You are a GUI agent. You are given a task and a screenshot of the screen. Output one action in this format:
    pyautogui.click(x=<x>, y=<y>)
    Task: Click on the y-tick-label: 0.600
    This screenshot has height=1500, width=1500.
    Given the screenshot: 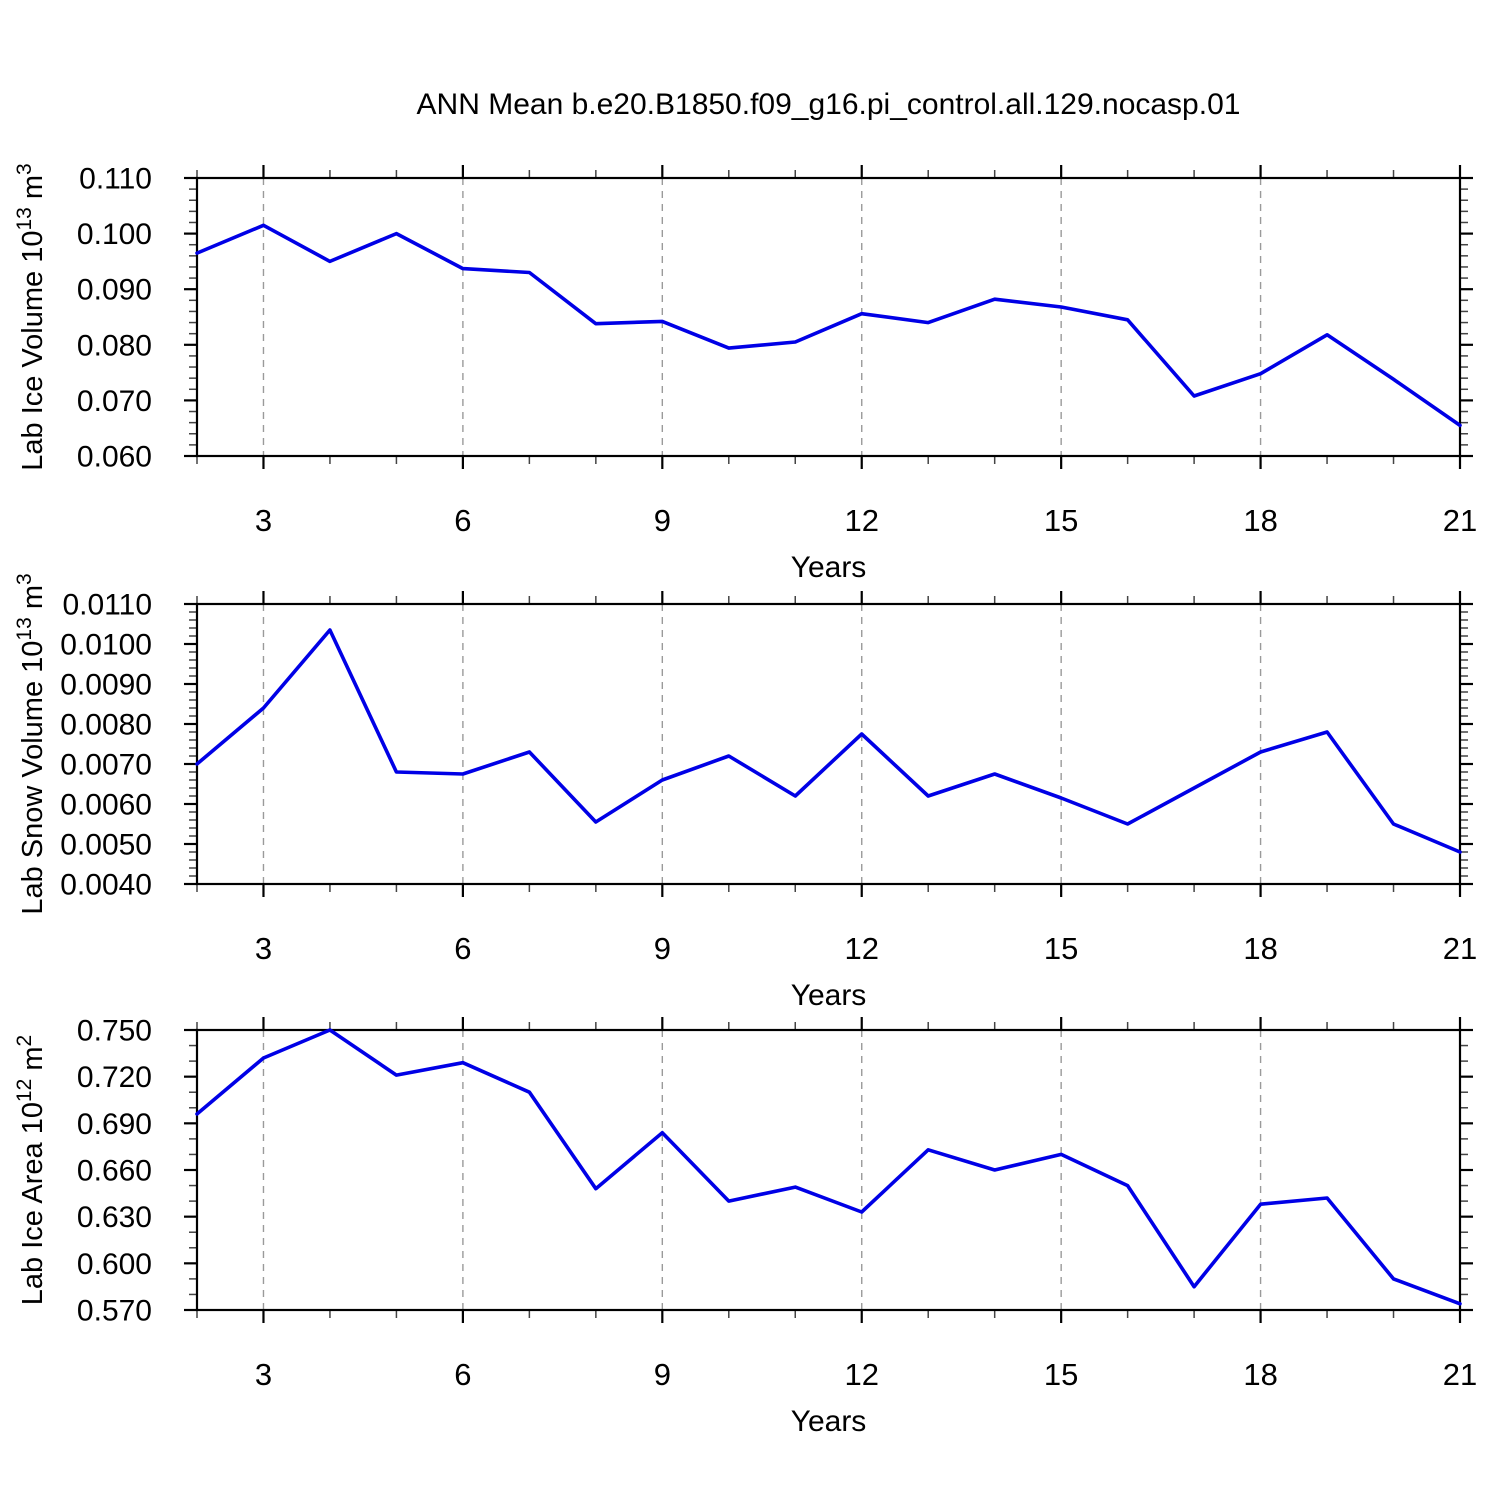 What is the action you would take?
    pyautogui.click(x=114, y=1264)
    